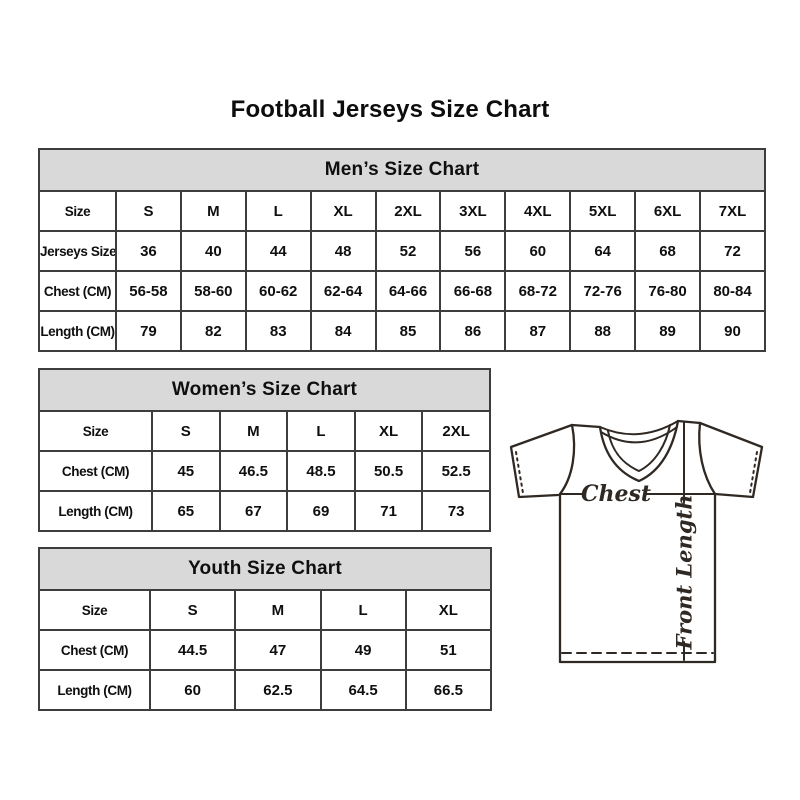 Image resolution: width=800 pixels, height=800 pixels. What do you see at coordinates (639, 448) in the screenshot?
I see `jersey-vneck-inner` at bounding box center [639, 448].